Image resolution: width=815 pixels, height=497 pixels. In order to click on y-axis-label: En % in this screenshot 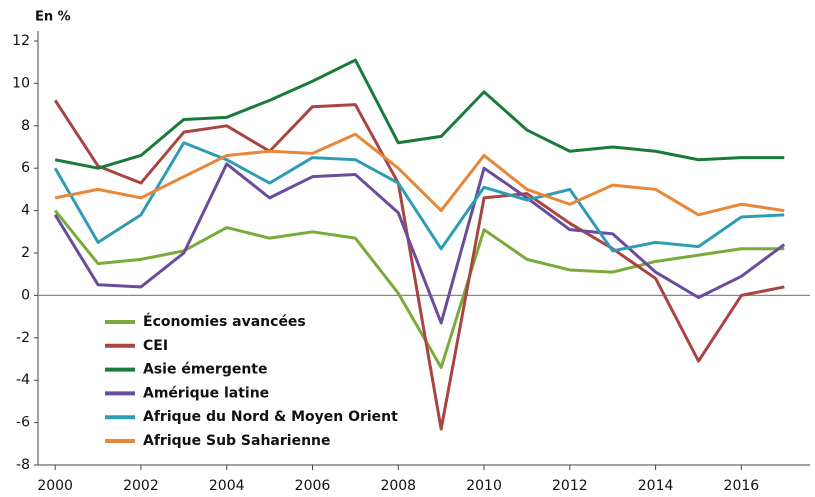, I will do `click(53, 17)`.